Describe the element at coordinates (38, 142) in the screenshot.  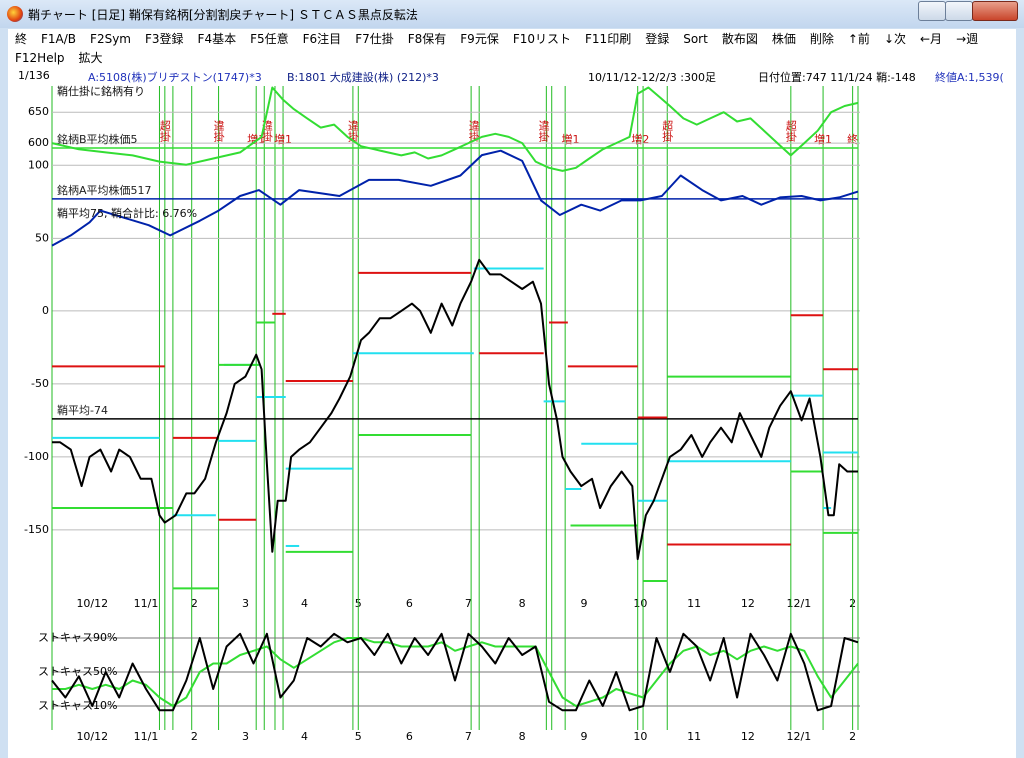
I see `y-tick-label: 600` at that location.